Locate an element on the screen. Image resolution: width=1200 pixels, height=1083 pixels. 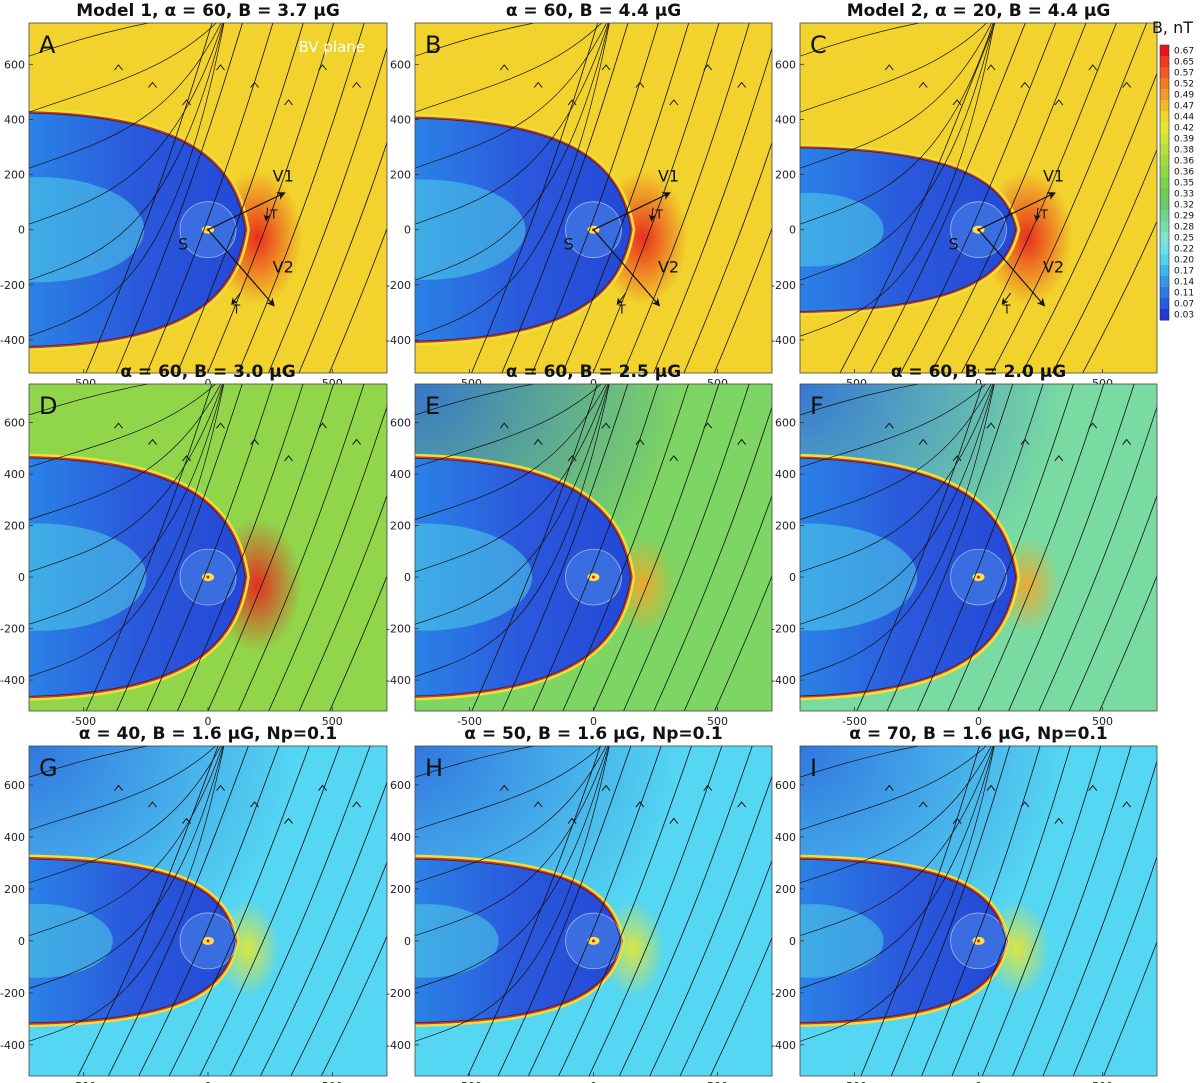
colorbar-label: 0.49 is located at coordinates (1184, 96).